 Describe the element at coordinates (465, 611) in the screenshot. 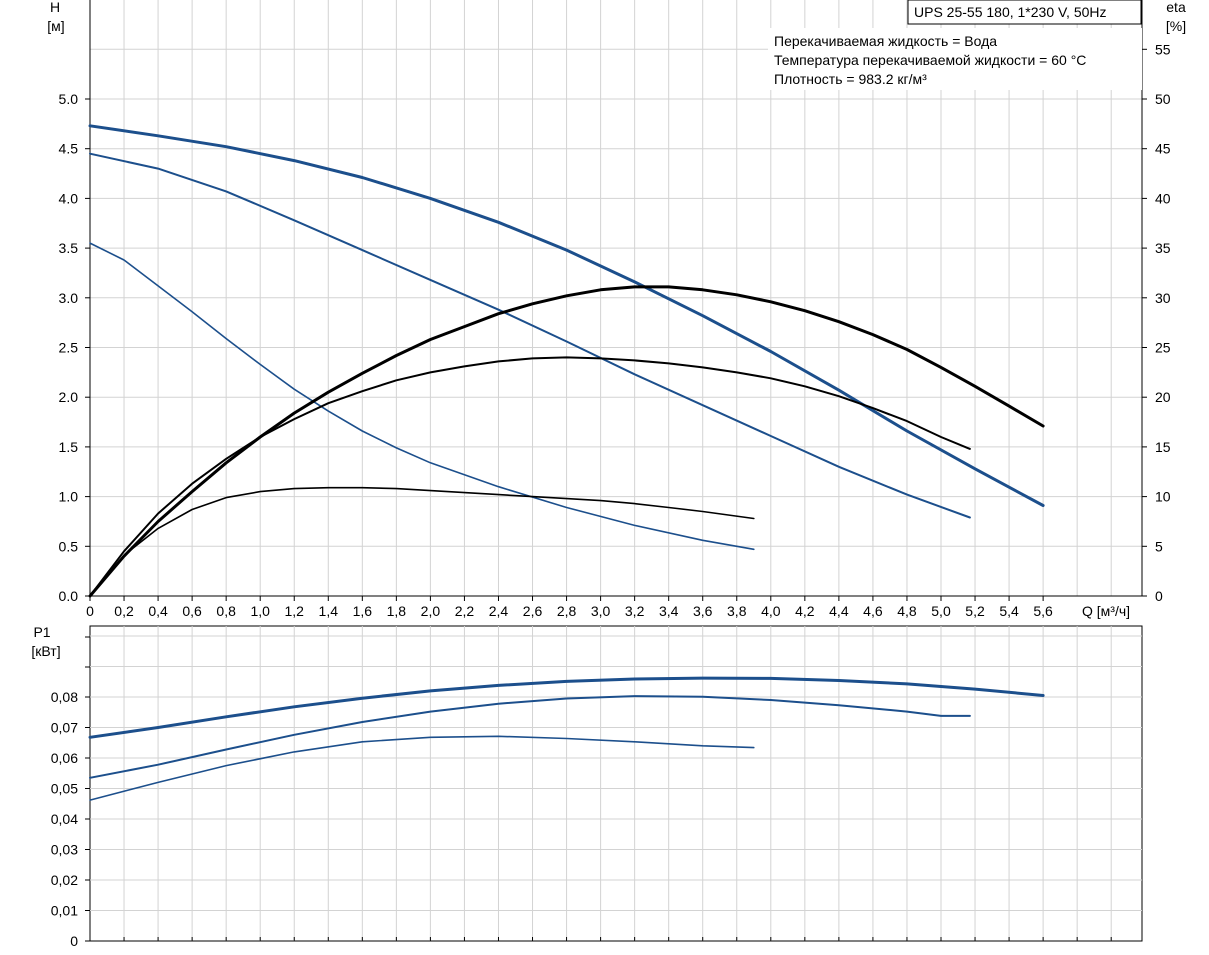

I see `x-tick-label: 2,2` at that location.